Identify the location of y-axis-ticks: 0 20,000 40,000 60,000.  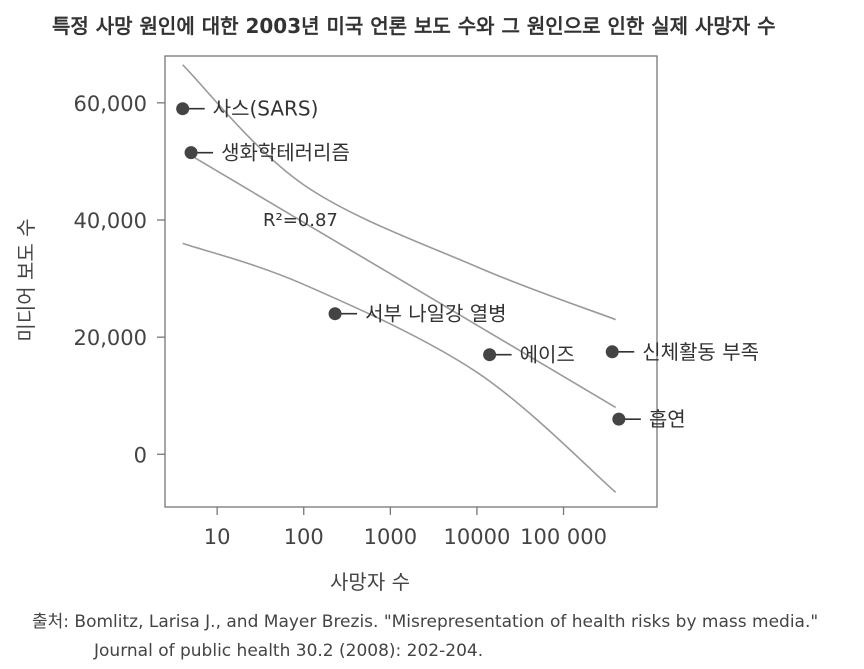
(119, 279).